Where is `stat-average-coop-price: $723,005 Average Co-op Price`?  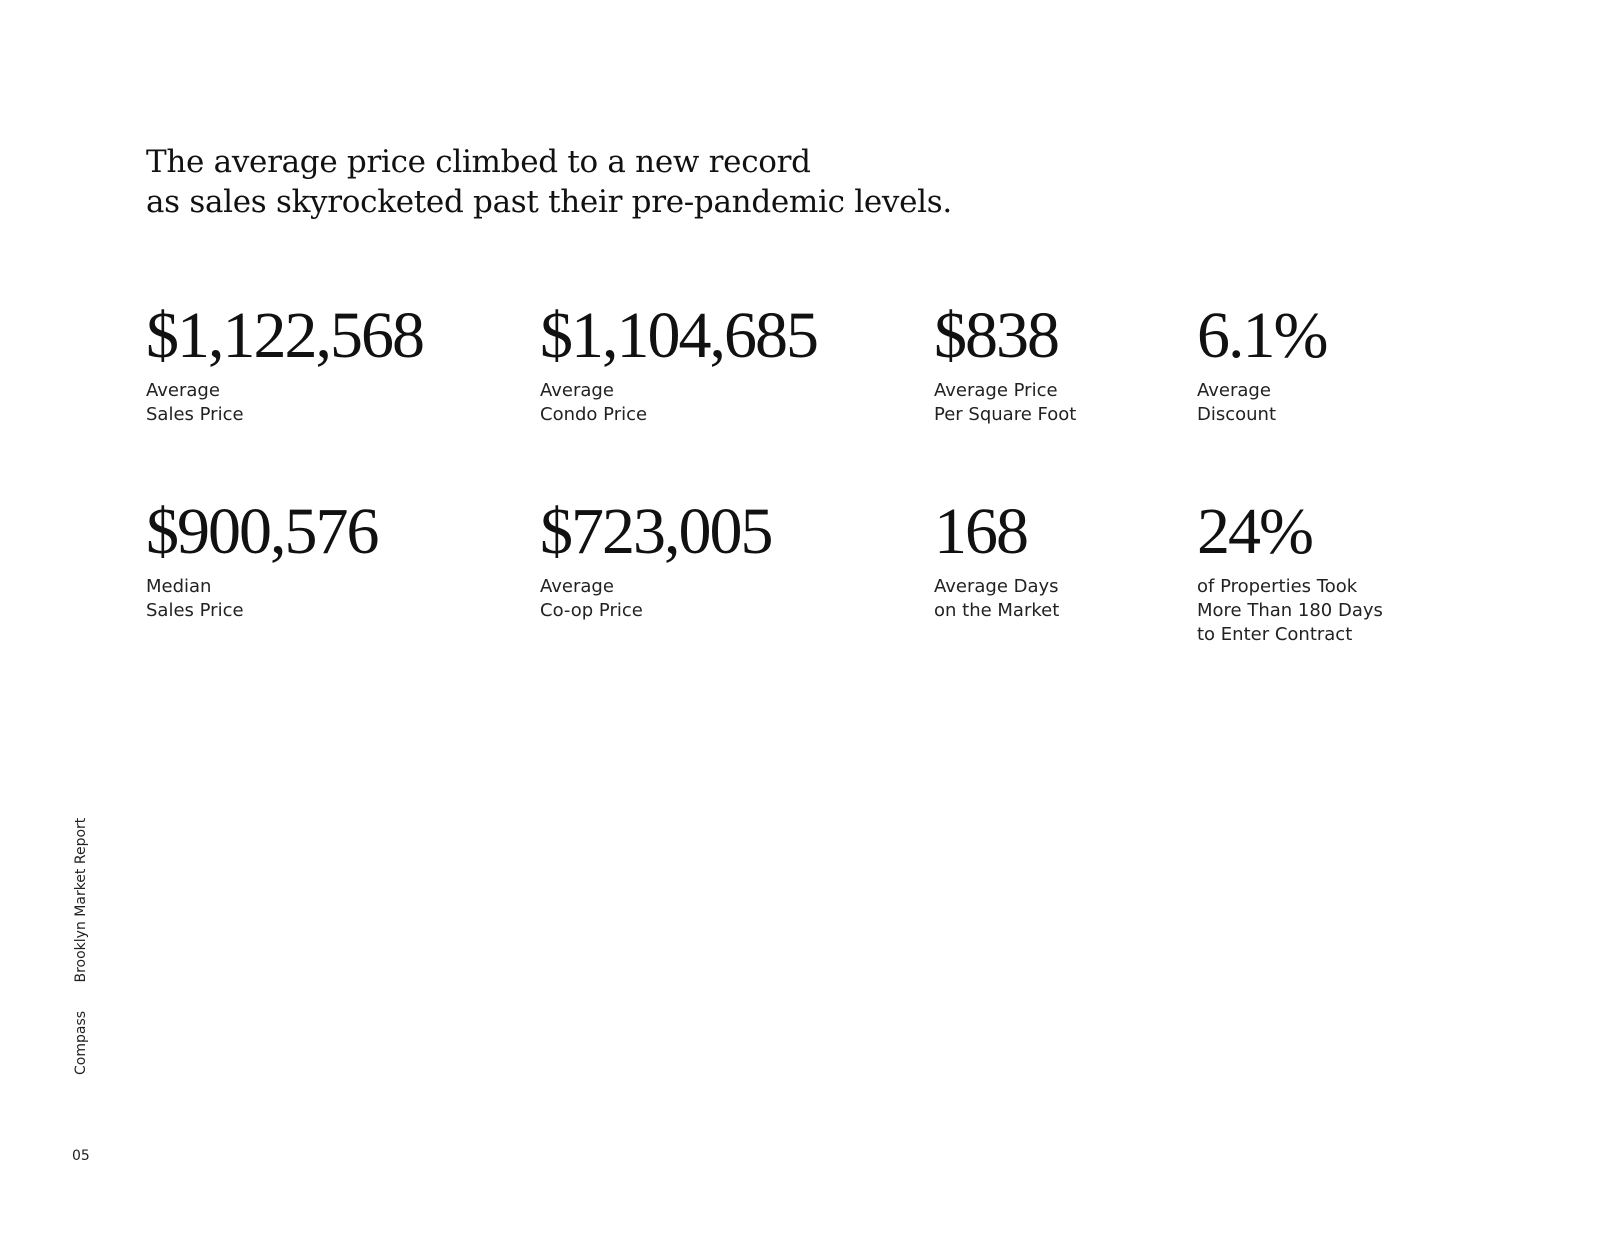
stat-average-coop-price: $723,005 Average Co-op Price is located at coordinates (730, 561).